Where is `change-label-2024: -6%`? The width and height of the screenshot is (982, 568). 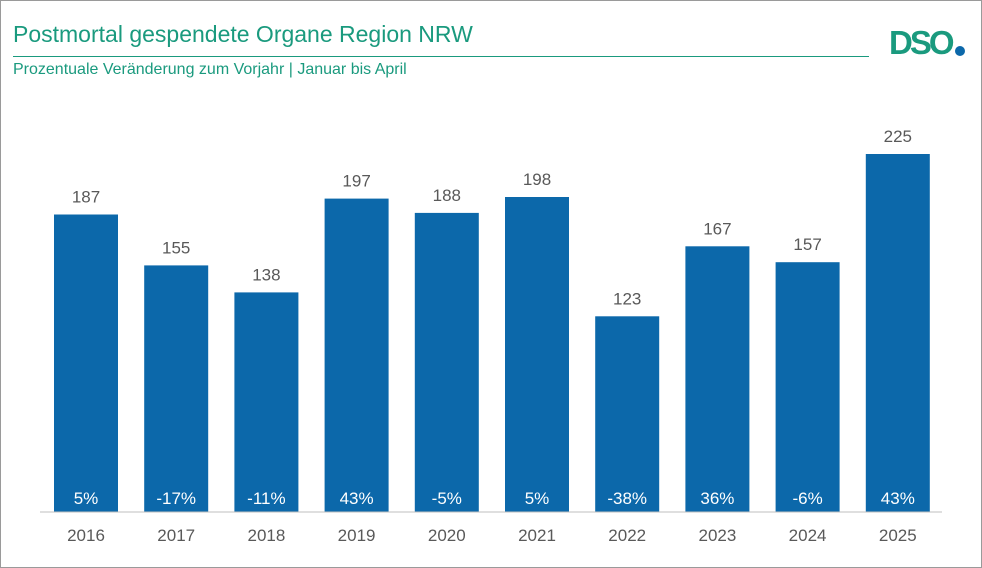 change-label-2024: -6% is located at coordinates (807, 498).